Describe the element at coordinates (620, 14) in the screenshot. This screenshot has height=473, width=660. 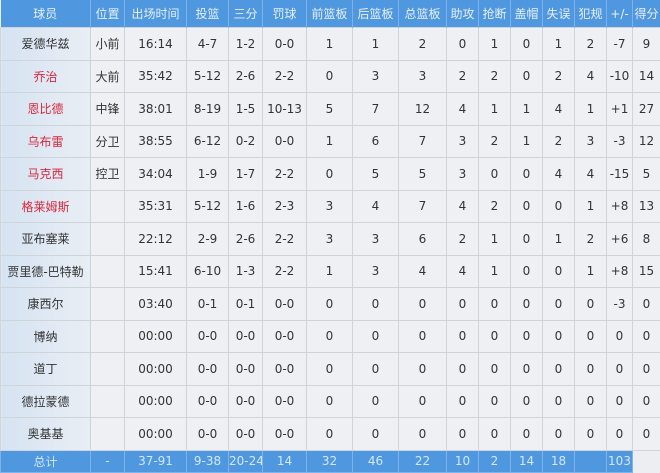
I see `column-header: +/-` at that location.